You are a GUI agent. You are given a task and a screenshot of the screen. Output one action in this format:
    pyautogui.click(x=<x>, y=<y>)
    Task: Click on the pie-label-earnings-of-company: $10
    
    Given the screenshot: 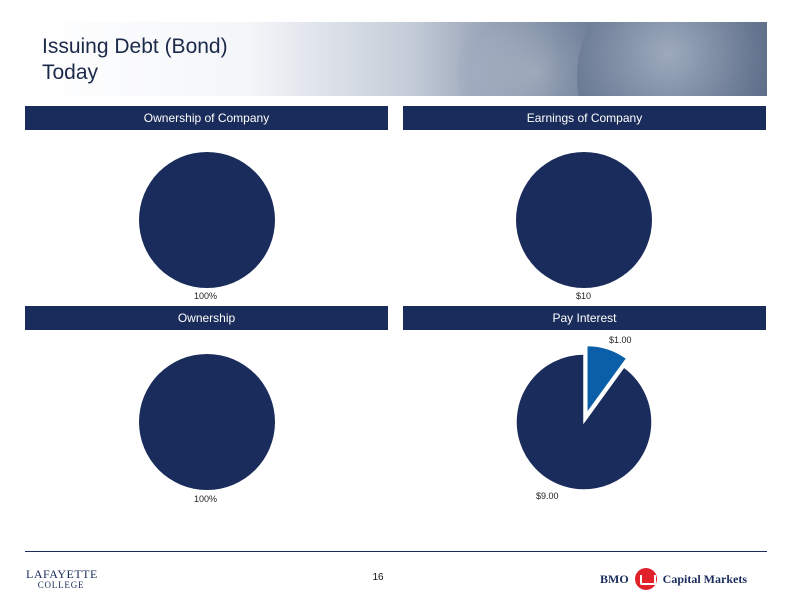 What is the action you would take?
    pyautogui.click(x=584, y=296)
    